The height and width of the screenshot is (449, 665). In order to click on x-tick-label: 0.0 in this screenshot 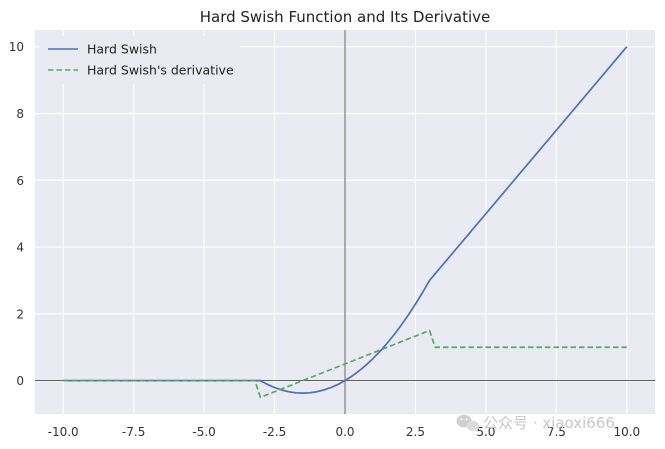, I will do `click(344, 432)`.